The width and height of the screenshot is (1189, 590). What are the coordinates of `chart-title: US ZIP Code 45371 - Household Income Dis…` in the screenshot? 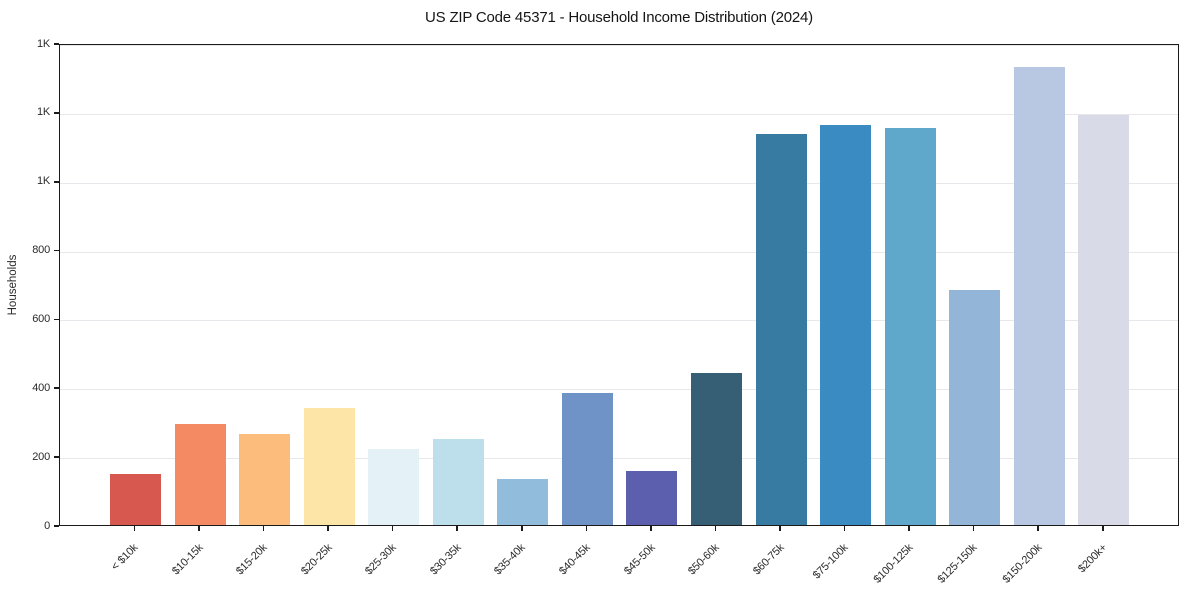 It's located at (619, 17).